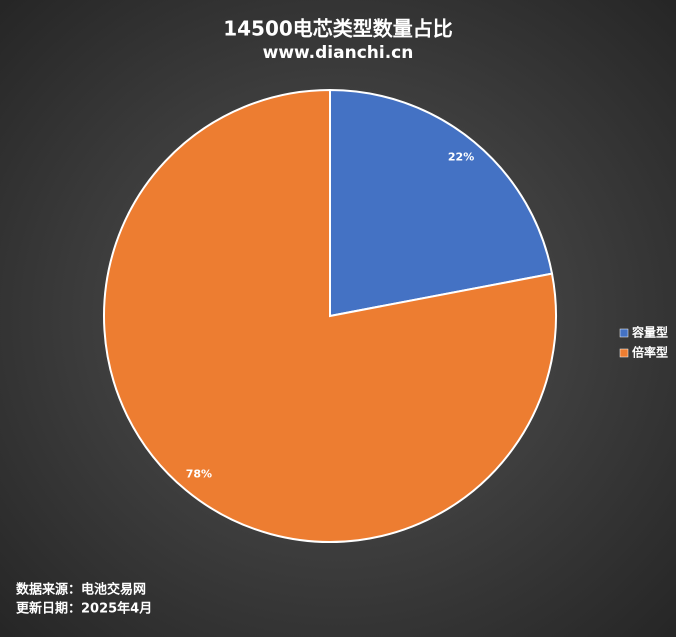 The width and height of the screenshot is (676, 637). What do you see at coordinates (338, 29) in the screenshot?
I see `chart-title: 14500电芯类型数量占比` at bounding box center [338, 29].